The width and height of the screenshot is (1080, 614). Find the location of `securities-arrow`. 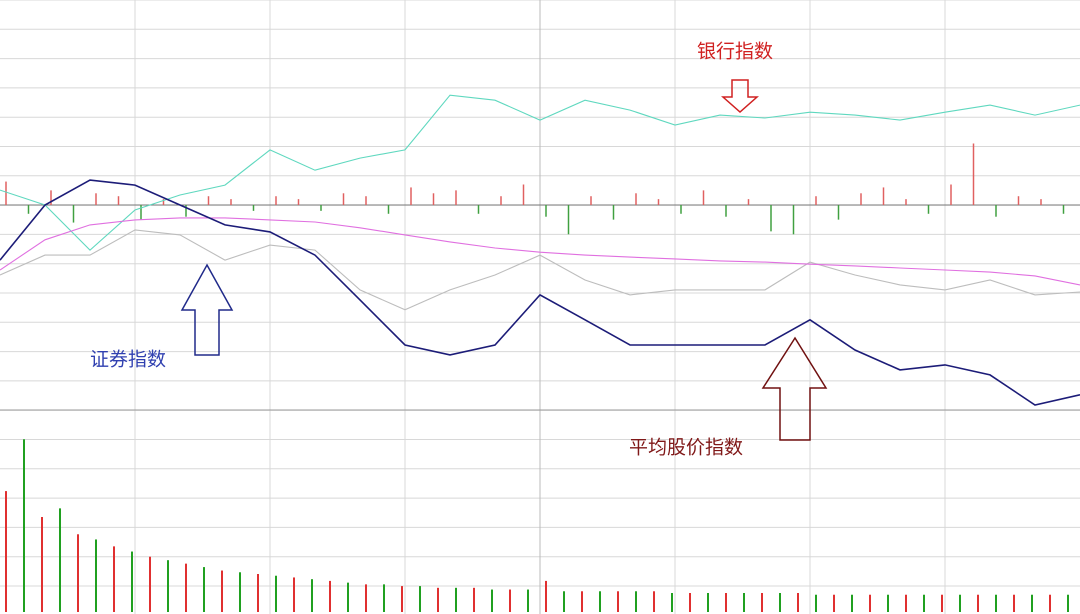

securities-arrow is located at coordinates (207, 309).